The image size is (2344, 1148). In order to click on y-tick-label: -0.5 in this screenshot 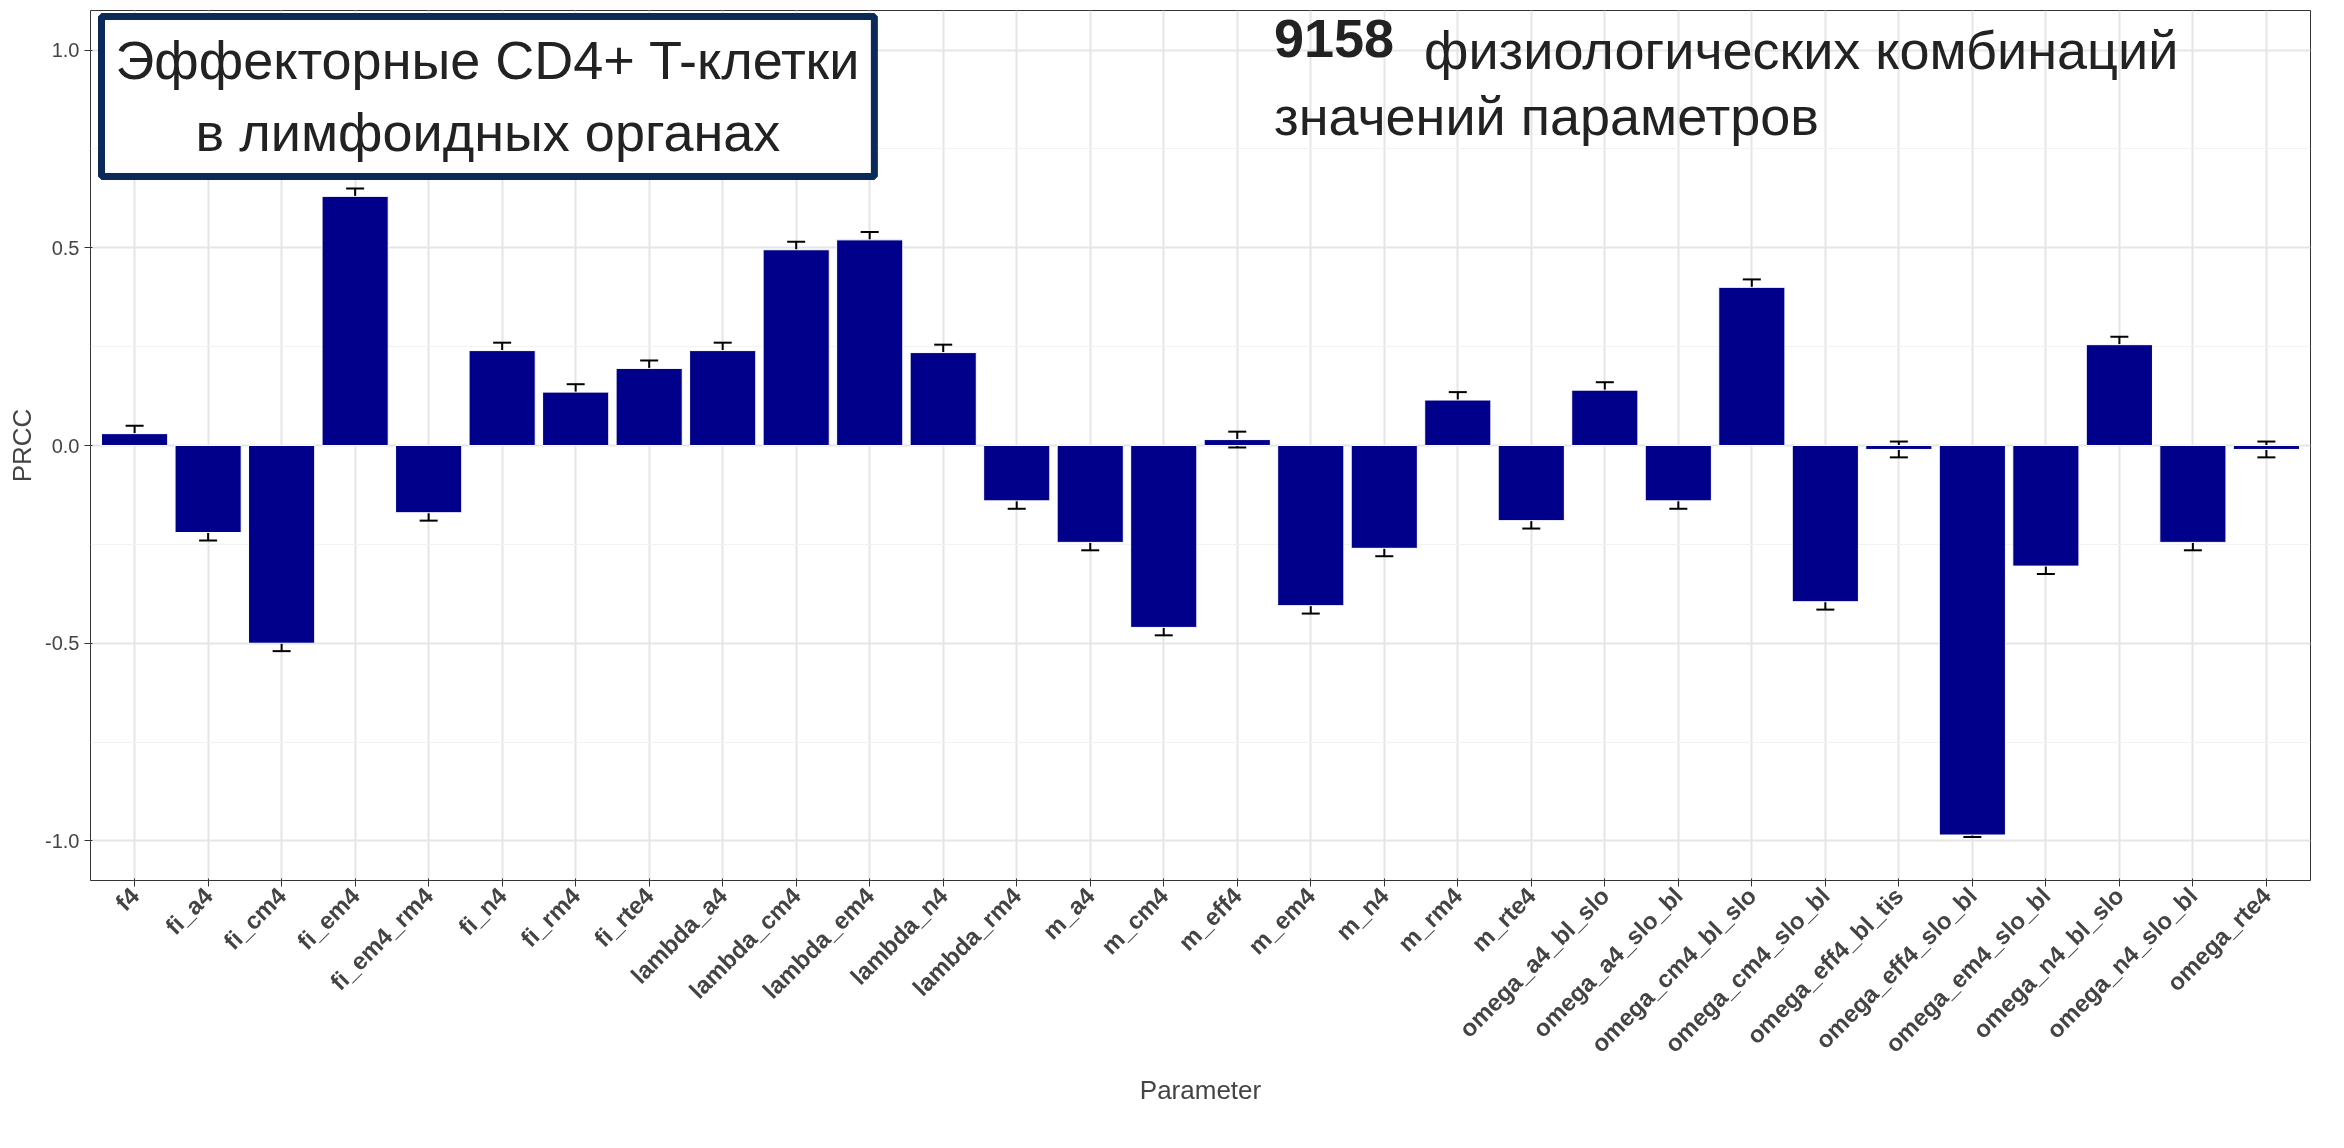, I will do `click(62, 643)`.